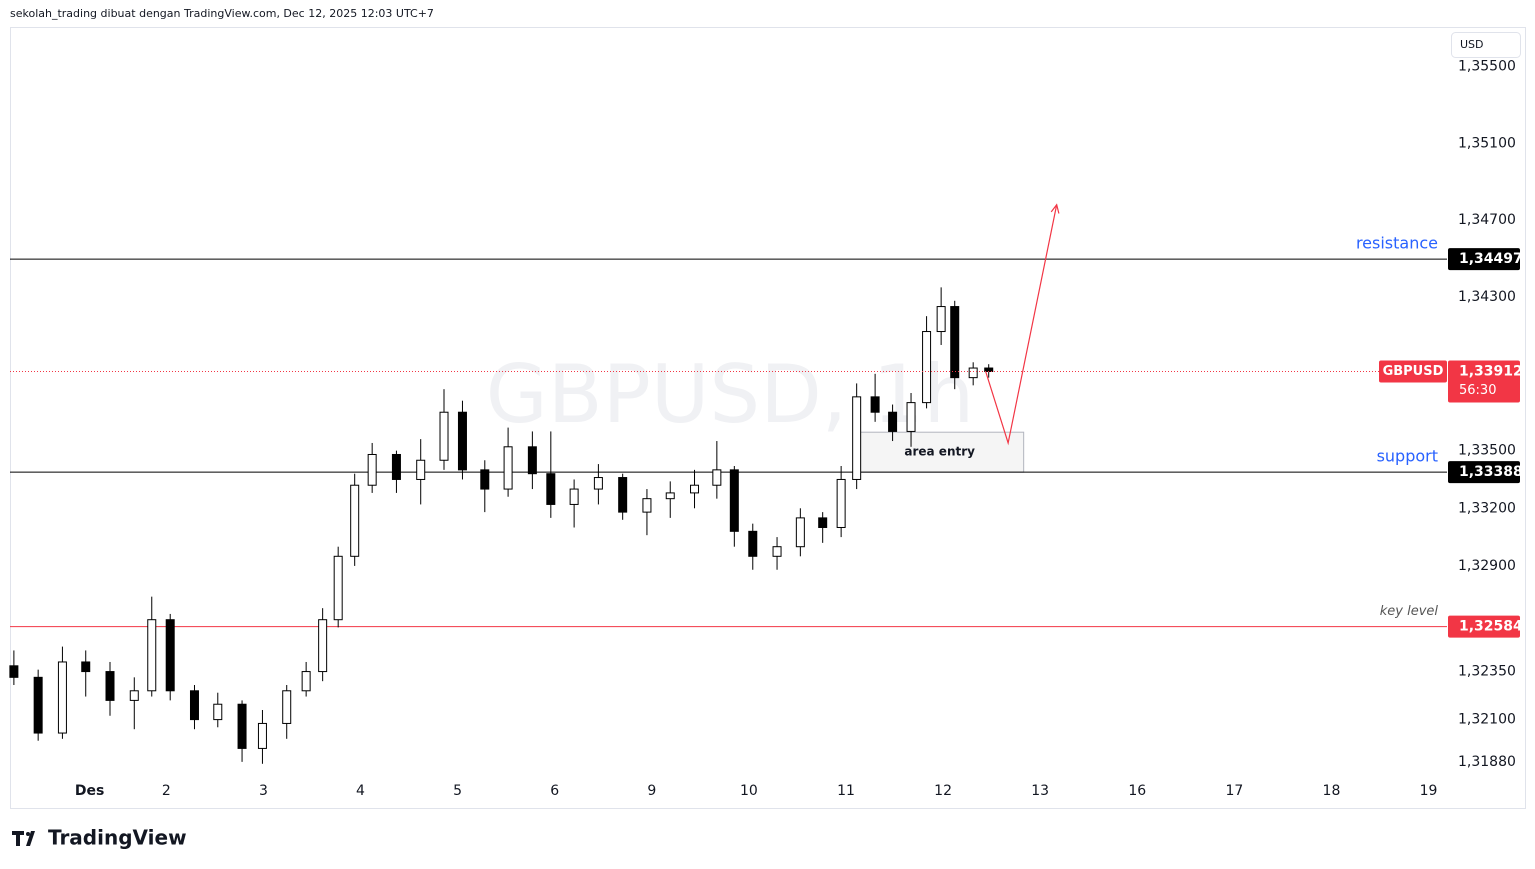 The width and height of the screenshot is (1535, 869). What do you see at coordinates (1332, 791) in the screenshot?
I see `x-tick-label: 18` at bounding box center [1332, 791].